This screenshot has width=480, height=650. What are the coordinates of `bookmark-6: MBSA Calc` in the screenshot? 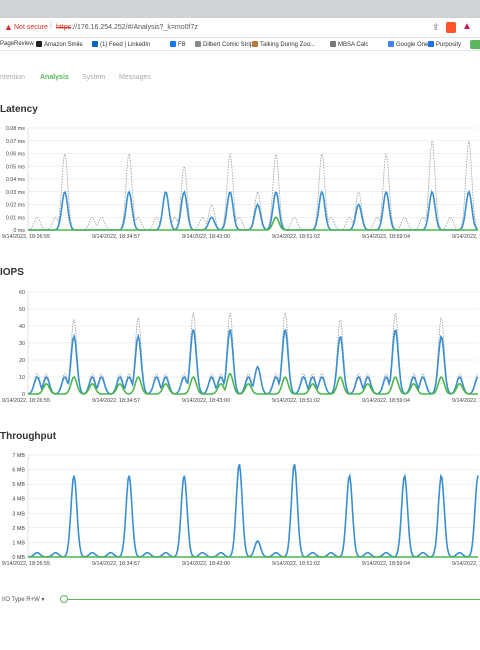 It's located at (349, 44).